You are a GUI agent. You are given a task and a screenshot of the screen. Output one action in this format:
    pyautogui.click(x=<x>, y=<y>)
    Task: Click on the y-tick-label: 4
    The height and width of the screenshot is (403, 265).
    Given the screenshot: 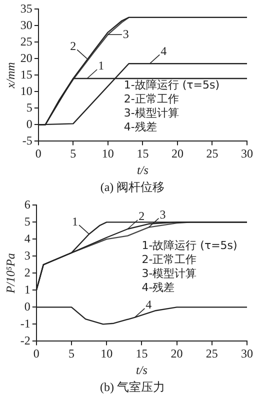 What is the action you would take?
    pyautogui.click(x=27, y=238)
    